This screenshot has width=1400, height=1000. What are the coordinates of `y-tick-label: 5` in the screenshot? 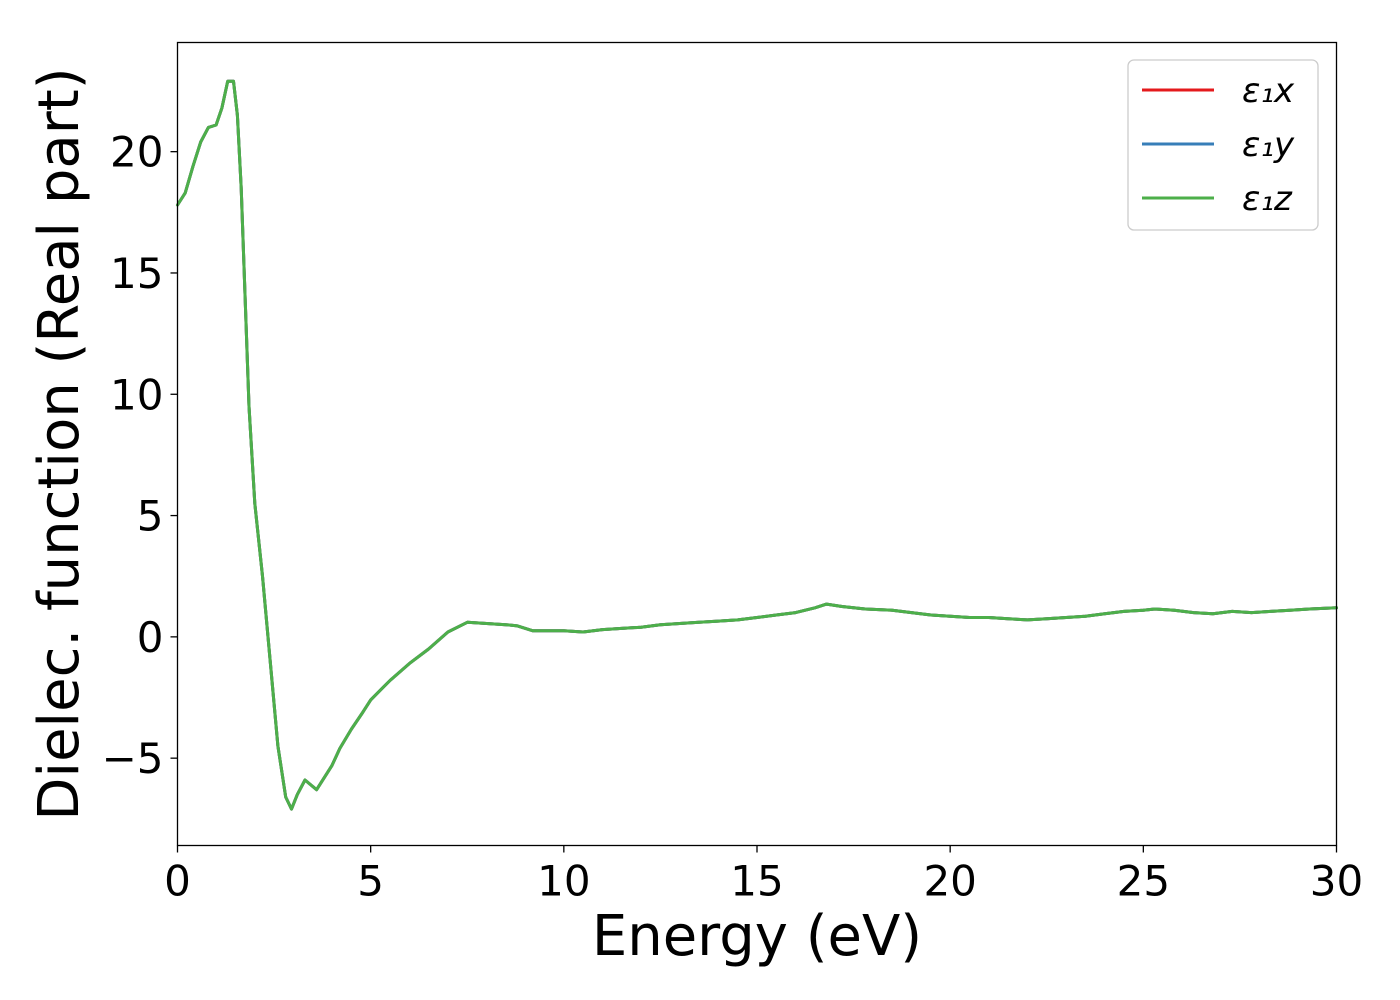 It's located at (150, 516).